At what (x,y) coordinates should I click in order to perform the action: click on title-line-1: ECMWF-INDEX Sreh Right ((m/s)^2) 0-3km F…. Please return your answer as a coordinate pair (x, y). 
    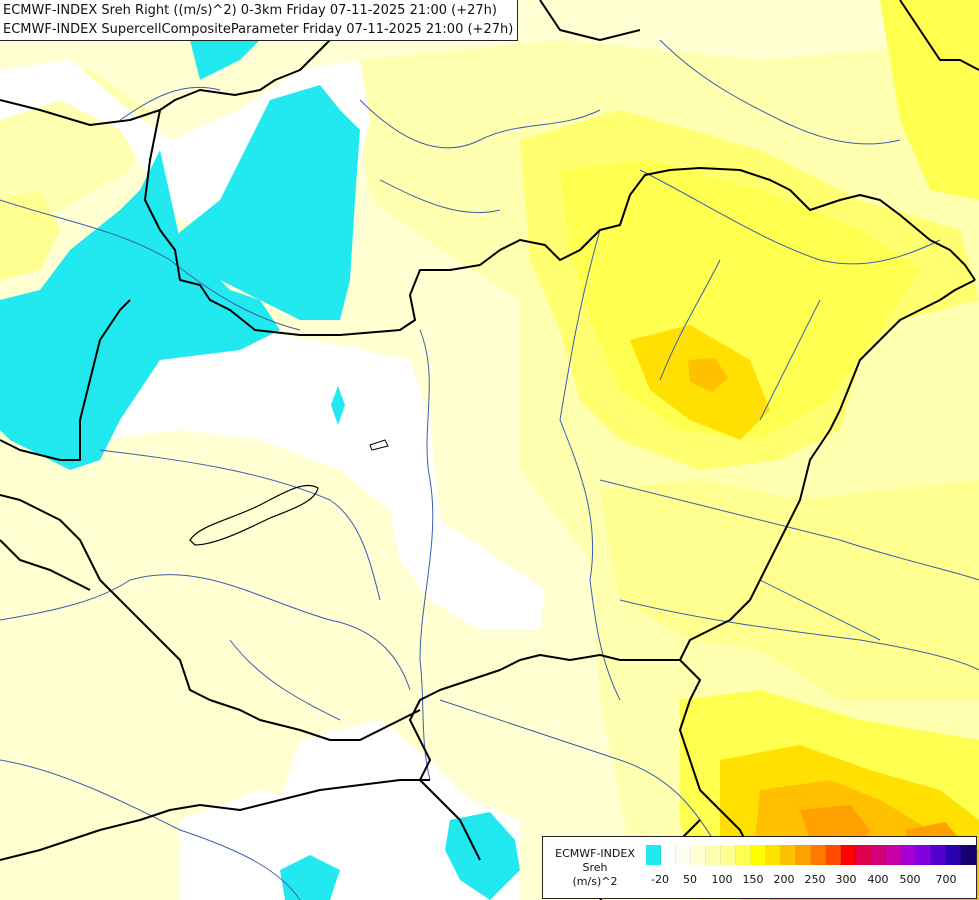
    Looking at the image, I should click on (250, 10).